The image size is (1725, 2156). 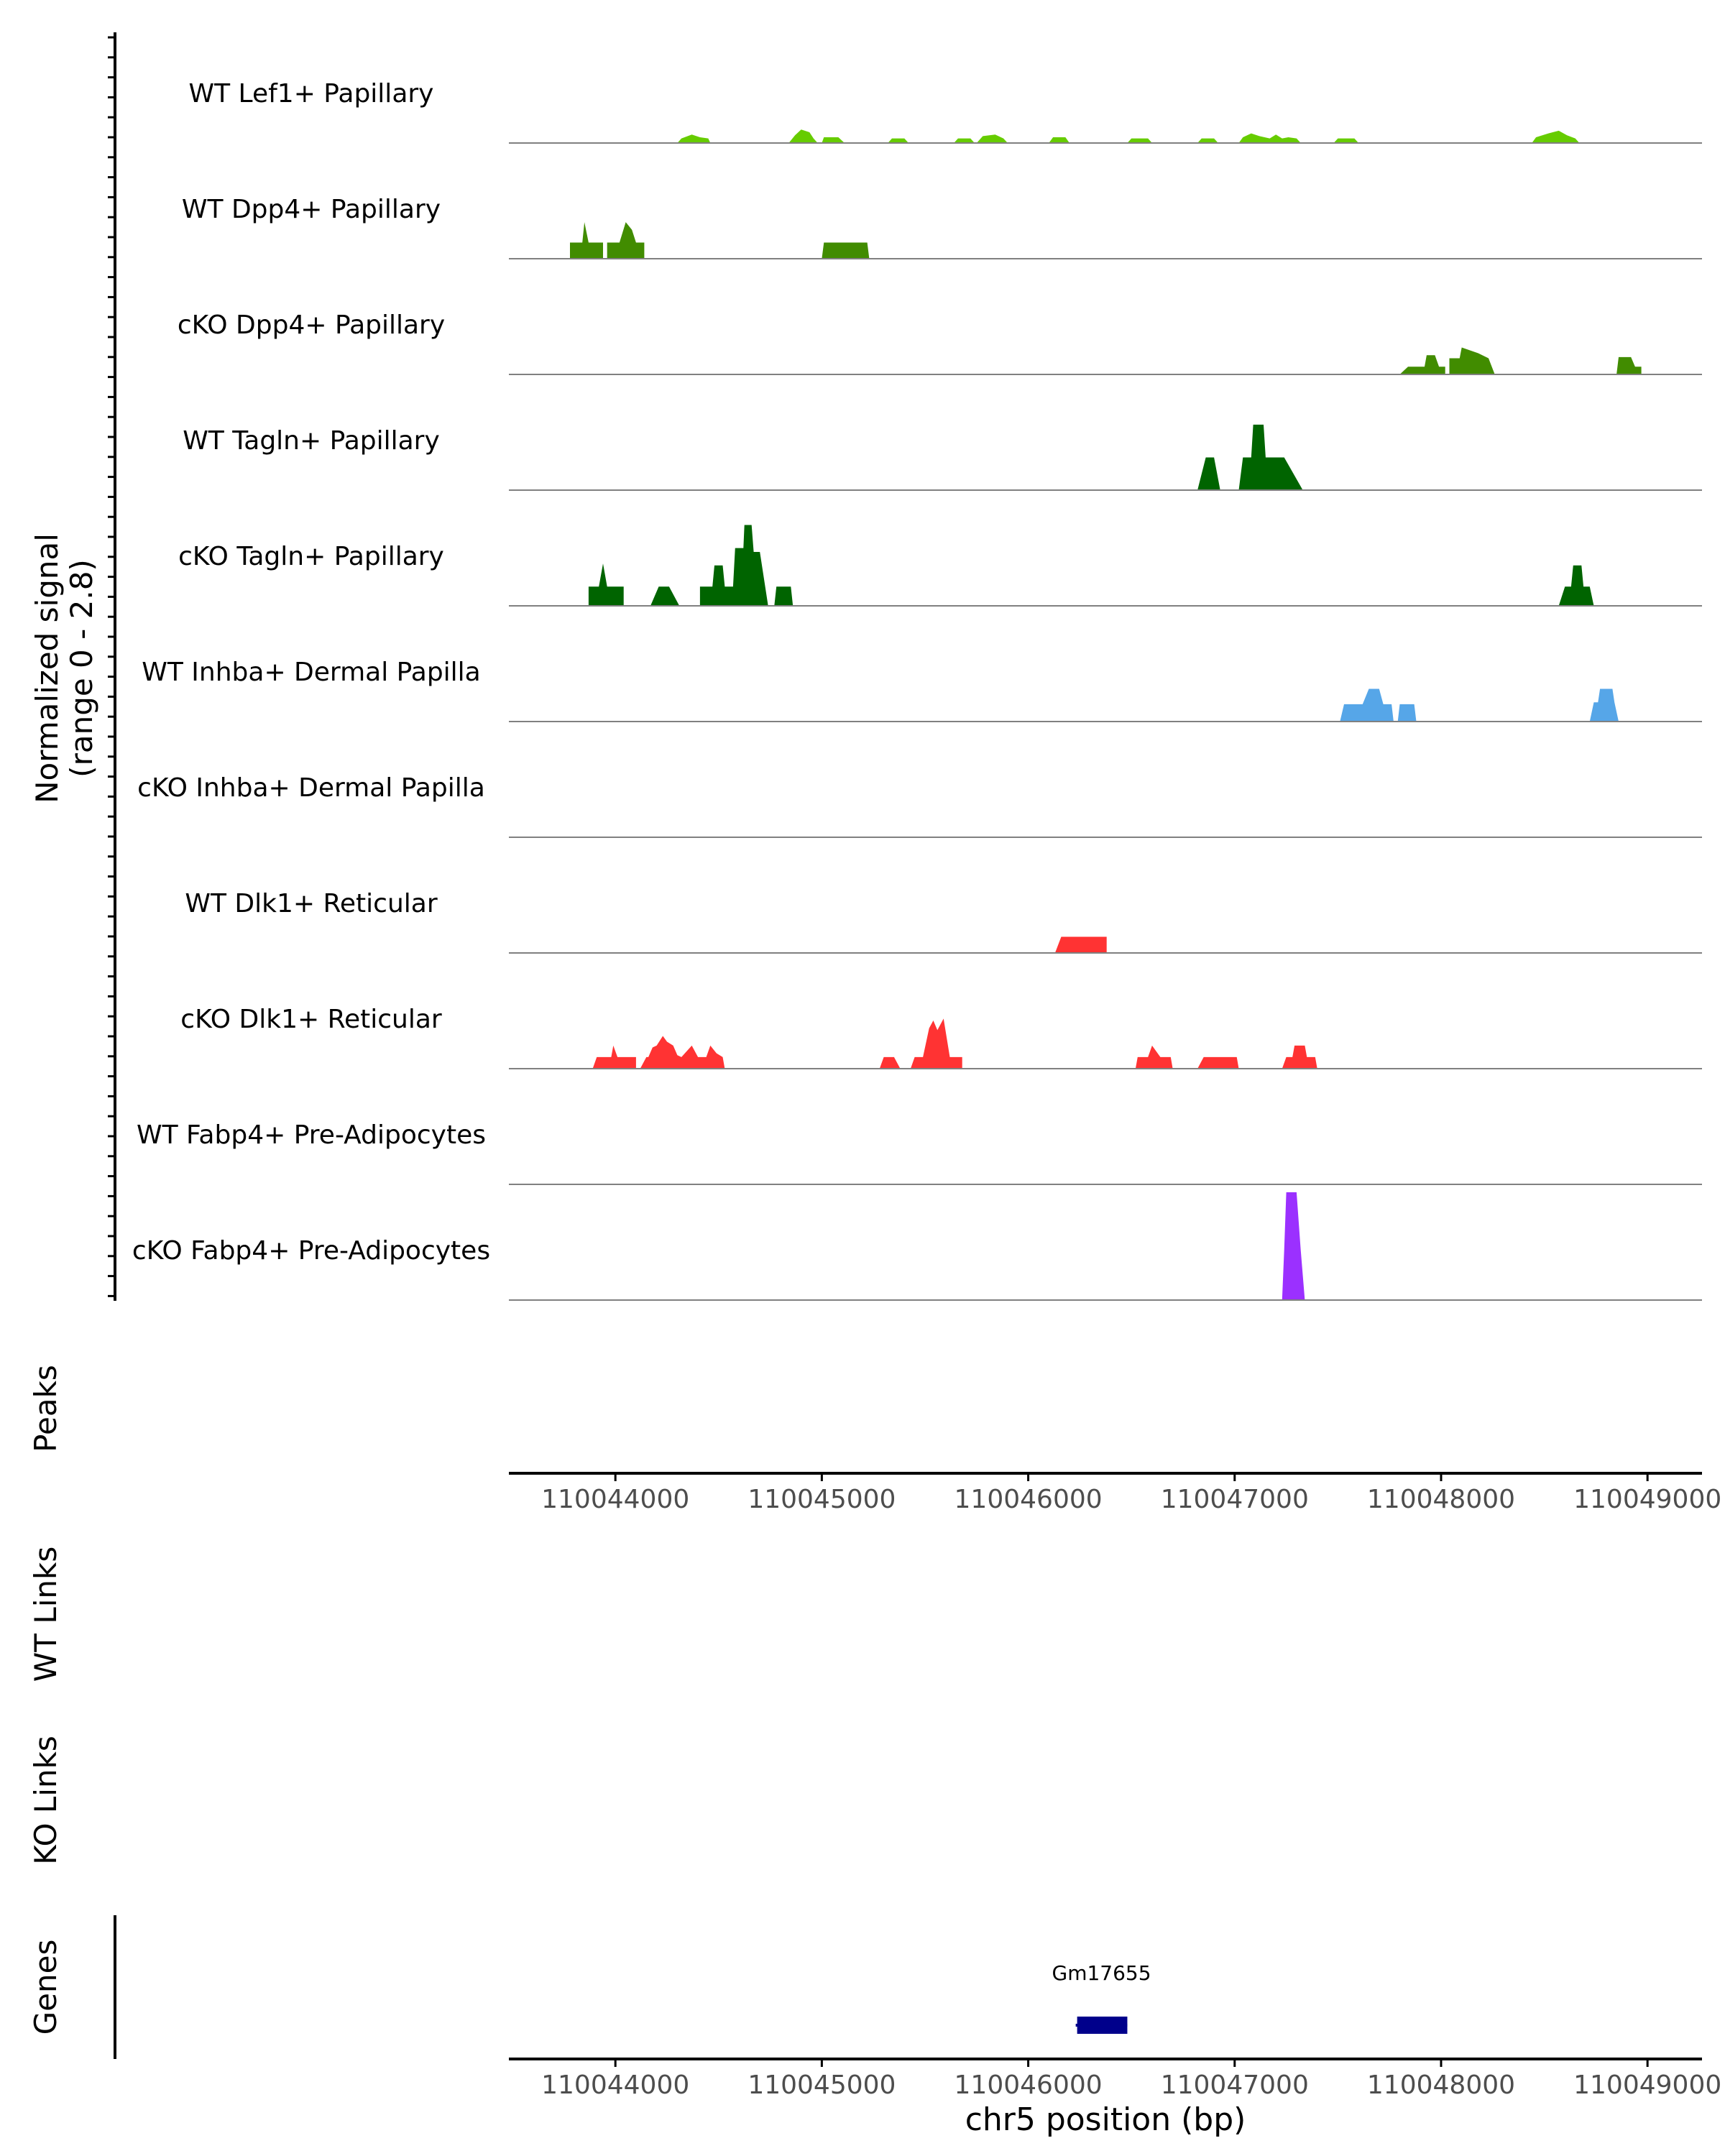 What do you see at coordinates (1101, 1998) in the screenshot?
I see `gene-annotations: Gm17655` at bounding box center [1101, 1998].